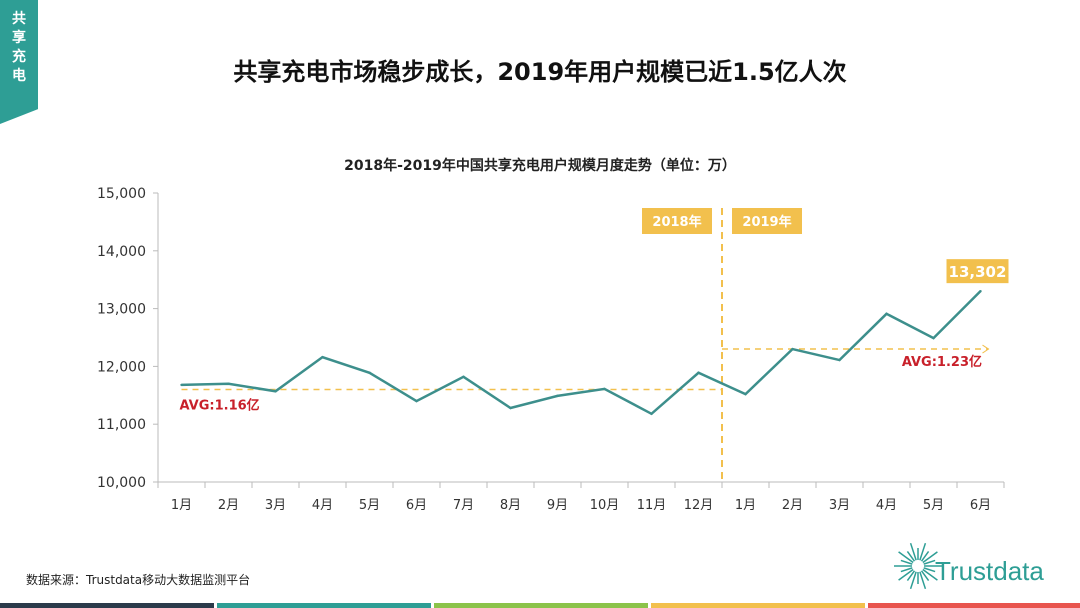 The image size is (1080, 608). Describe the element at coordinates (942, 362) in the screenshot. I see `avg-label: AVG:1.23亿` at that location.